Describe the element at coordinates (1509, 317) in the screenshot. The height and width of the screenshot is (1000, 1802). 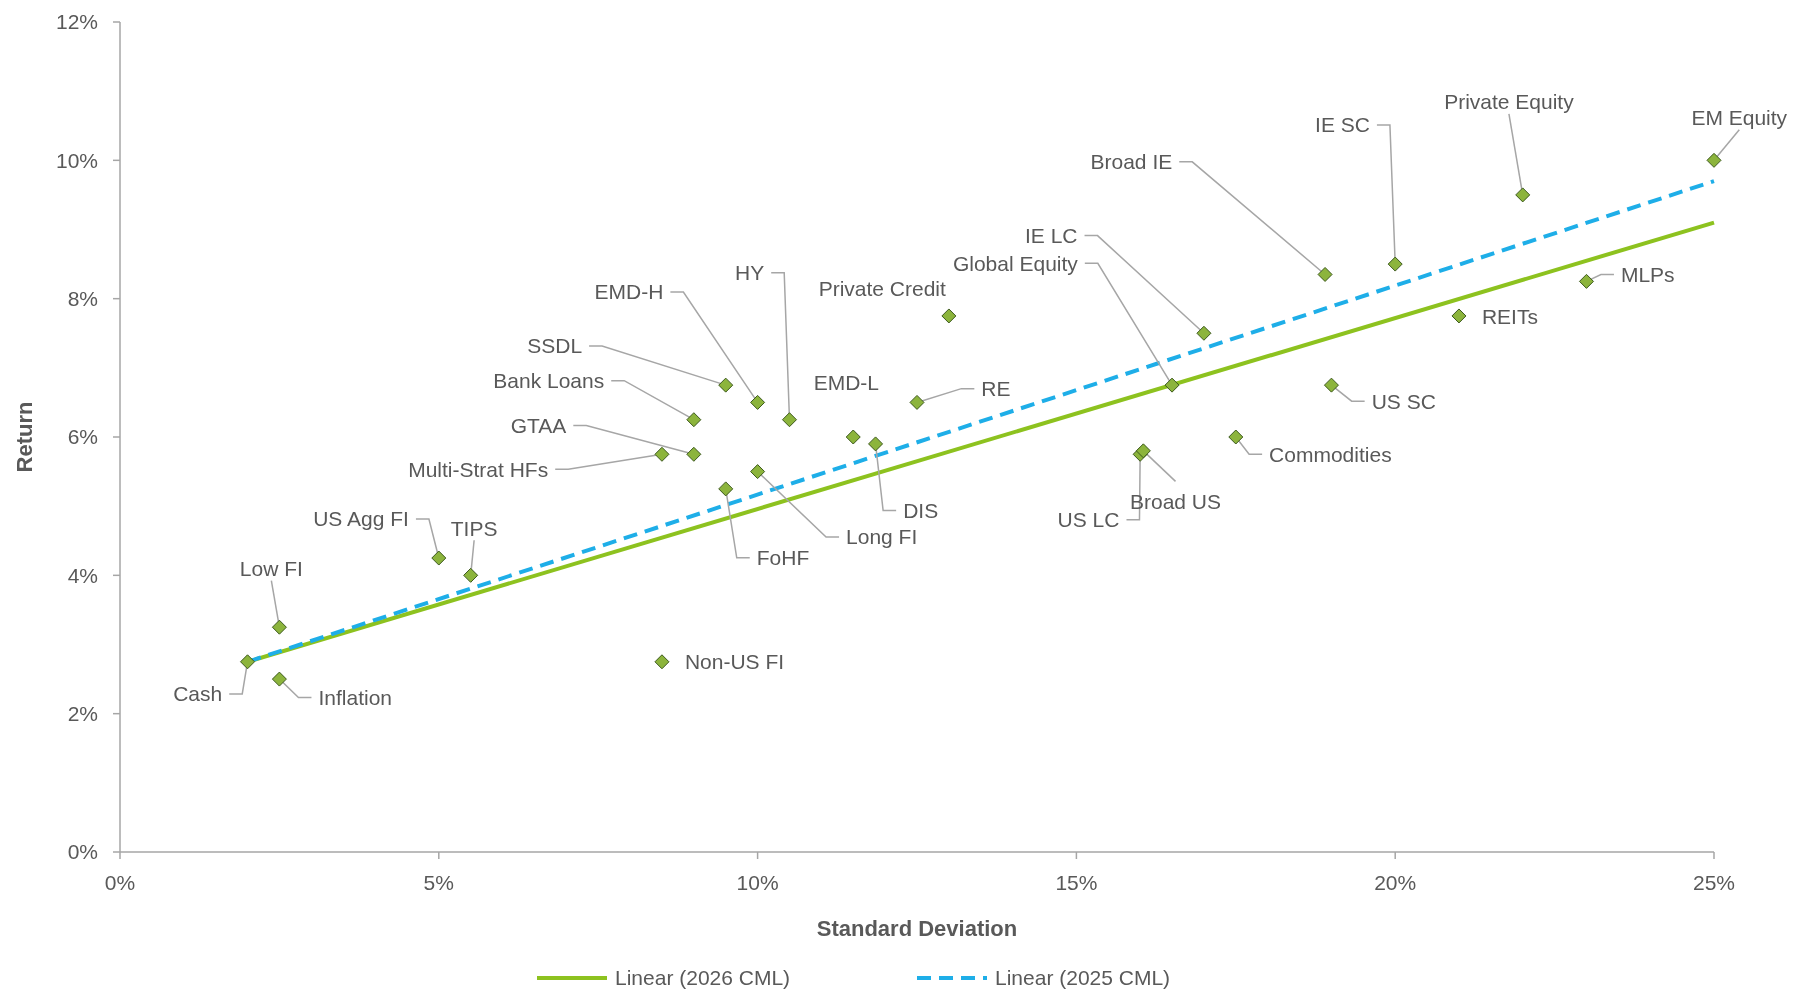
I see `annotation: REITs` at that location.